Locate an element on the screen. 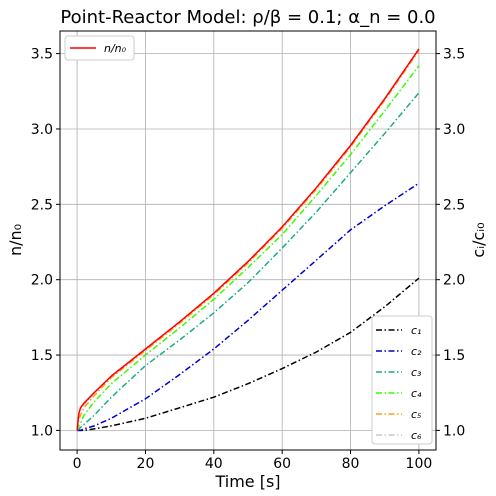 The height and width of the screenshot is (496, 496). x-tick-label: 80 is located at coordinates (351, 464).